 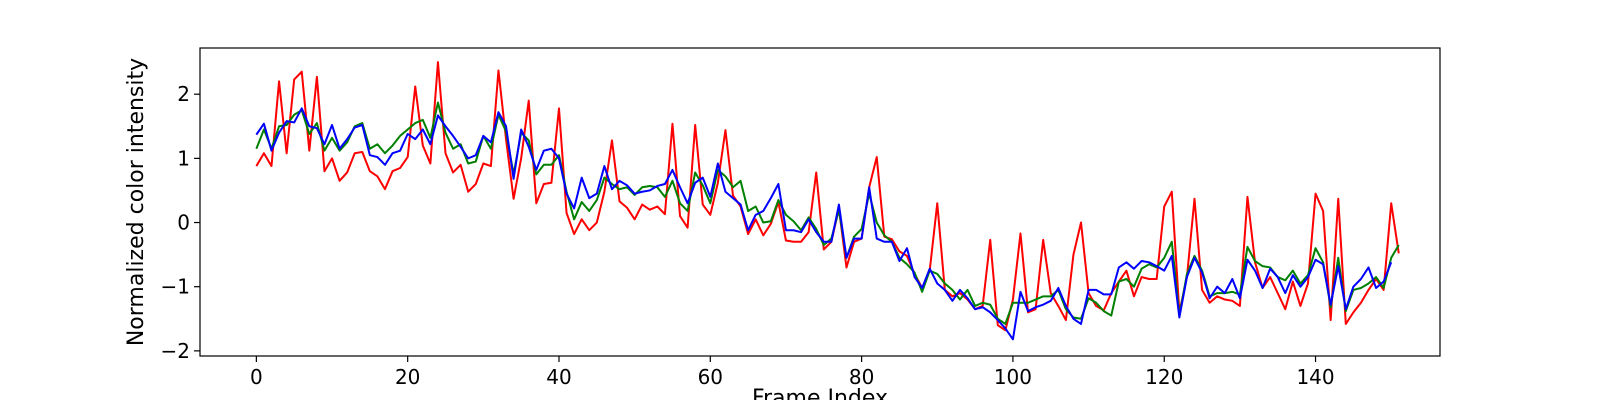 I want to click on y-axis: −2 −1 0 1 2, so click(x=180, y=222).